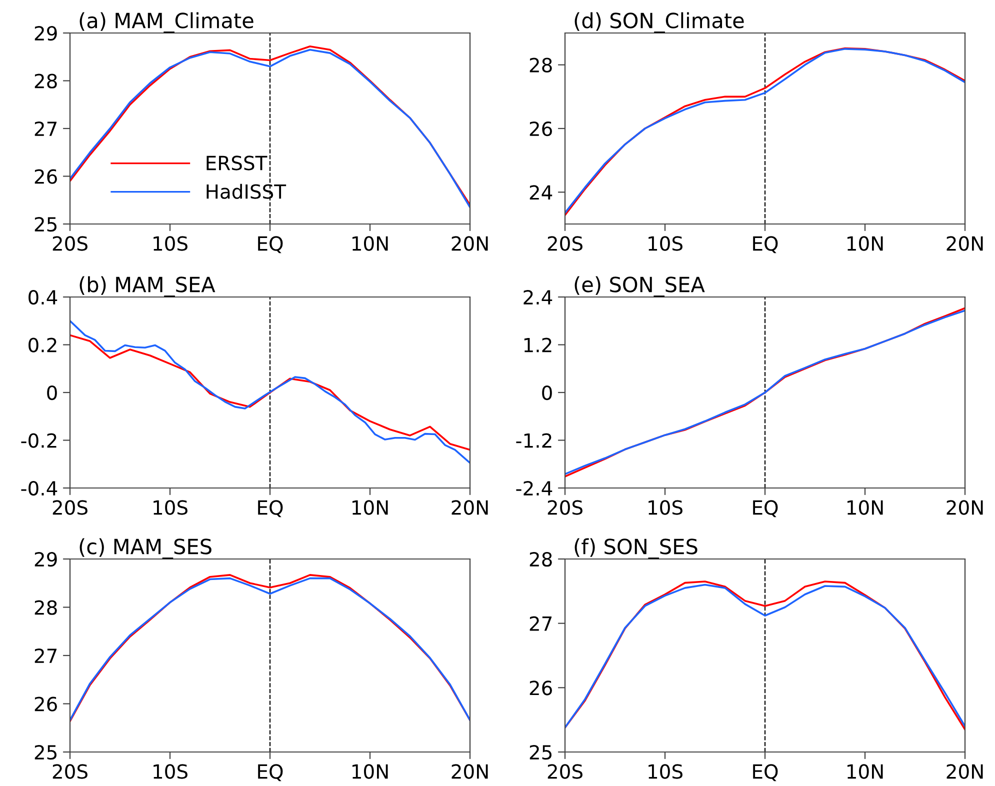  Describe the element at coordinates (659, 22) in the screenshot. I see `chart-title: (d) SON_Climate` at that location.